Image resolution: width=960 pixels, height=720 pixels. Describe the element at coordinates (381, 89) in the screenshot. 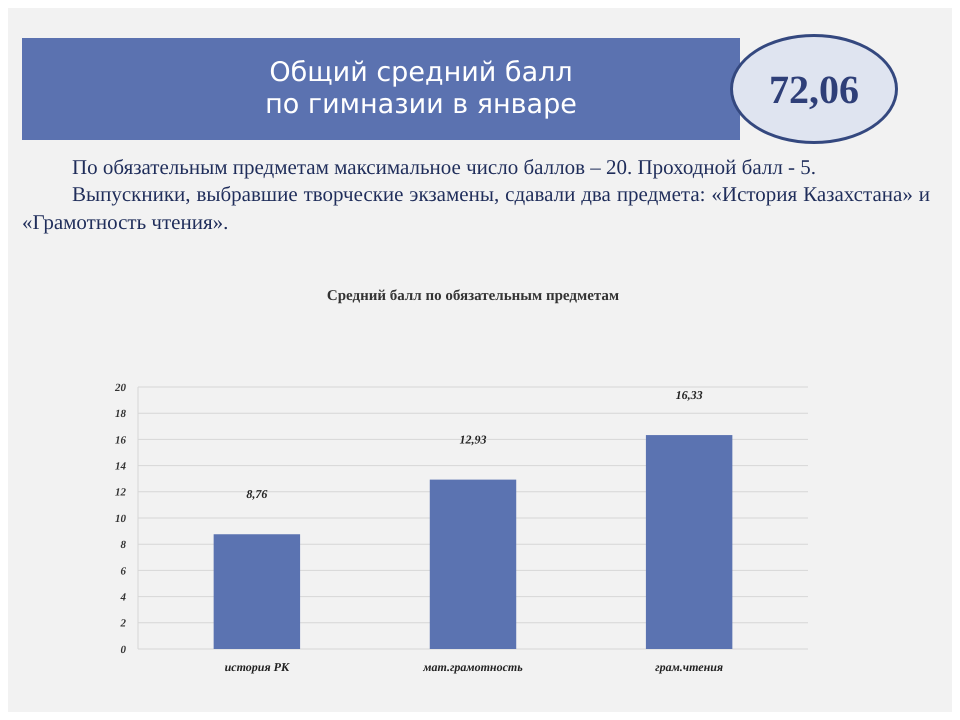

I see `chart-title: Общий средний балл по гимназии в январе` at that location.